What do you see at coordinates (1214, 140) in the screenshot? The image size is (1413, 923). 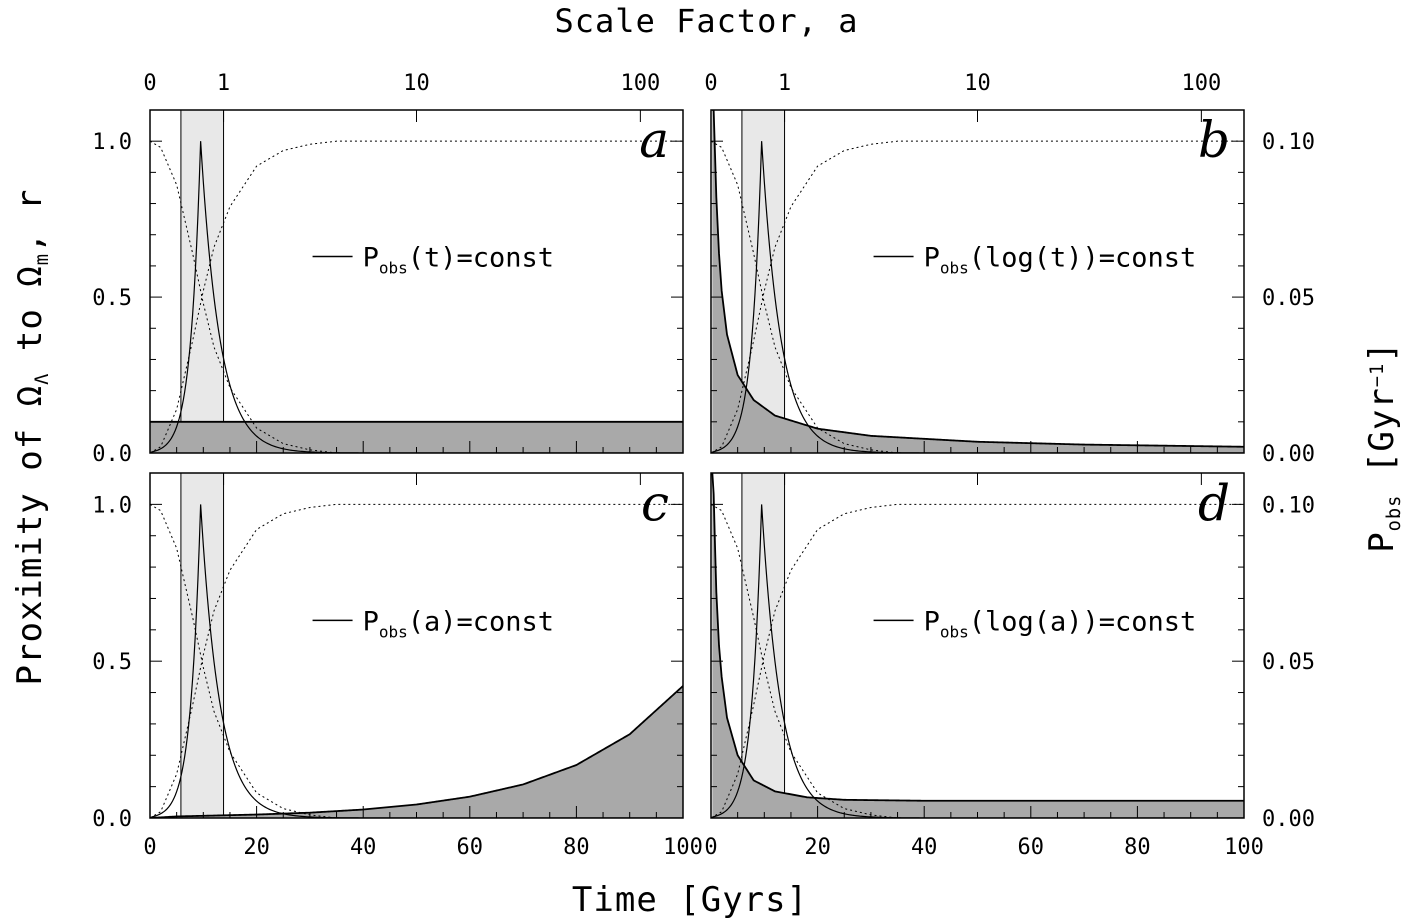 I see `panel-letter: b` at bounding box center [1214, 140].